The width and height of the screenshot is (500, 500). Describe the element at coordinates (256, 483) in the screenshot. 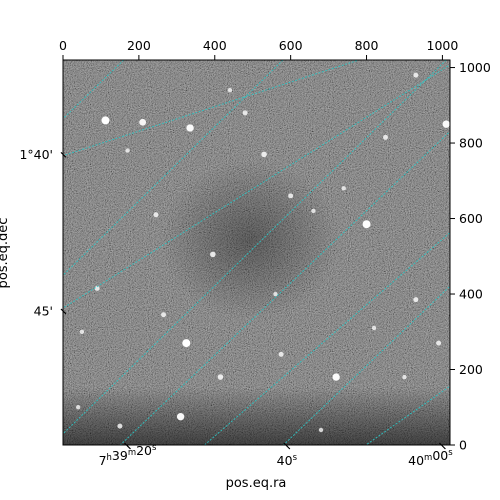

I see `x-axis-title: pos.eq.ra` at that location.